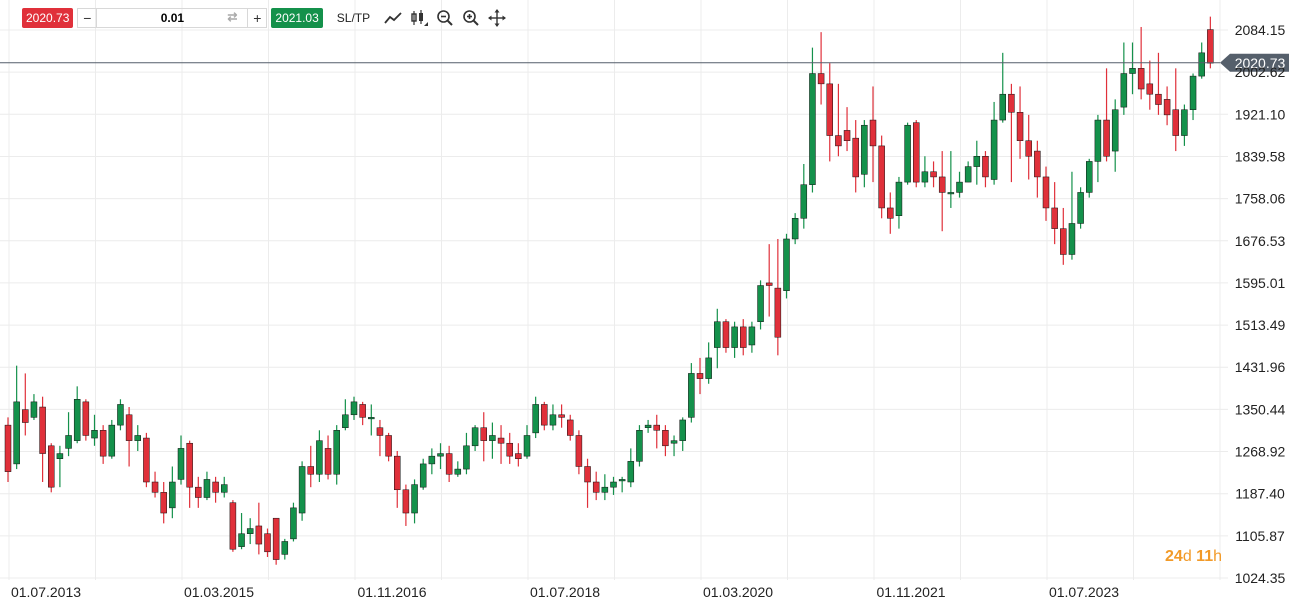  I want to click on zoom-out-icon, so click(445, 18).